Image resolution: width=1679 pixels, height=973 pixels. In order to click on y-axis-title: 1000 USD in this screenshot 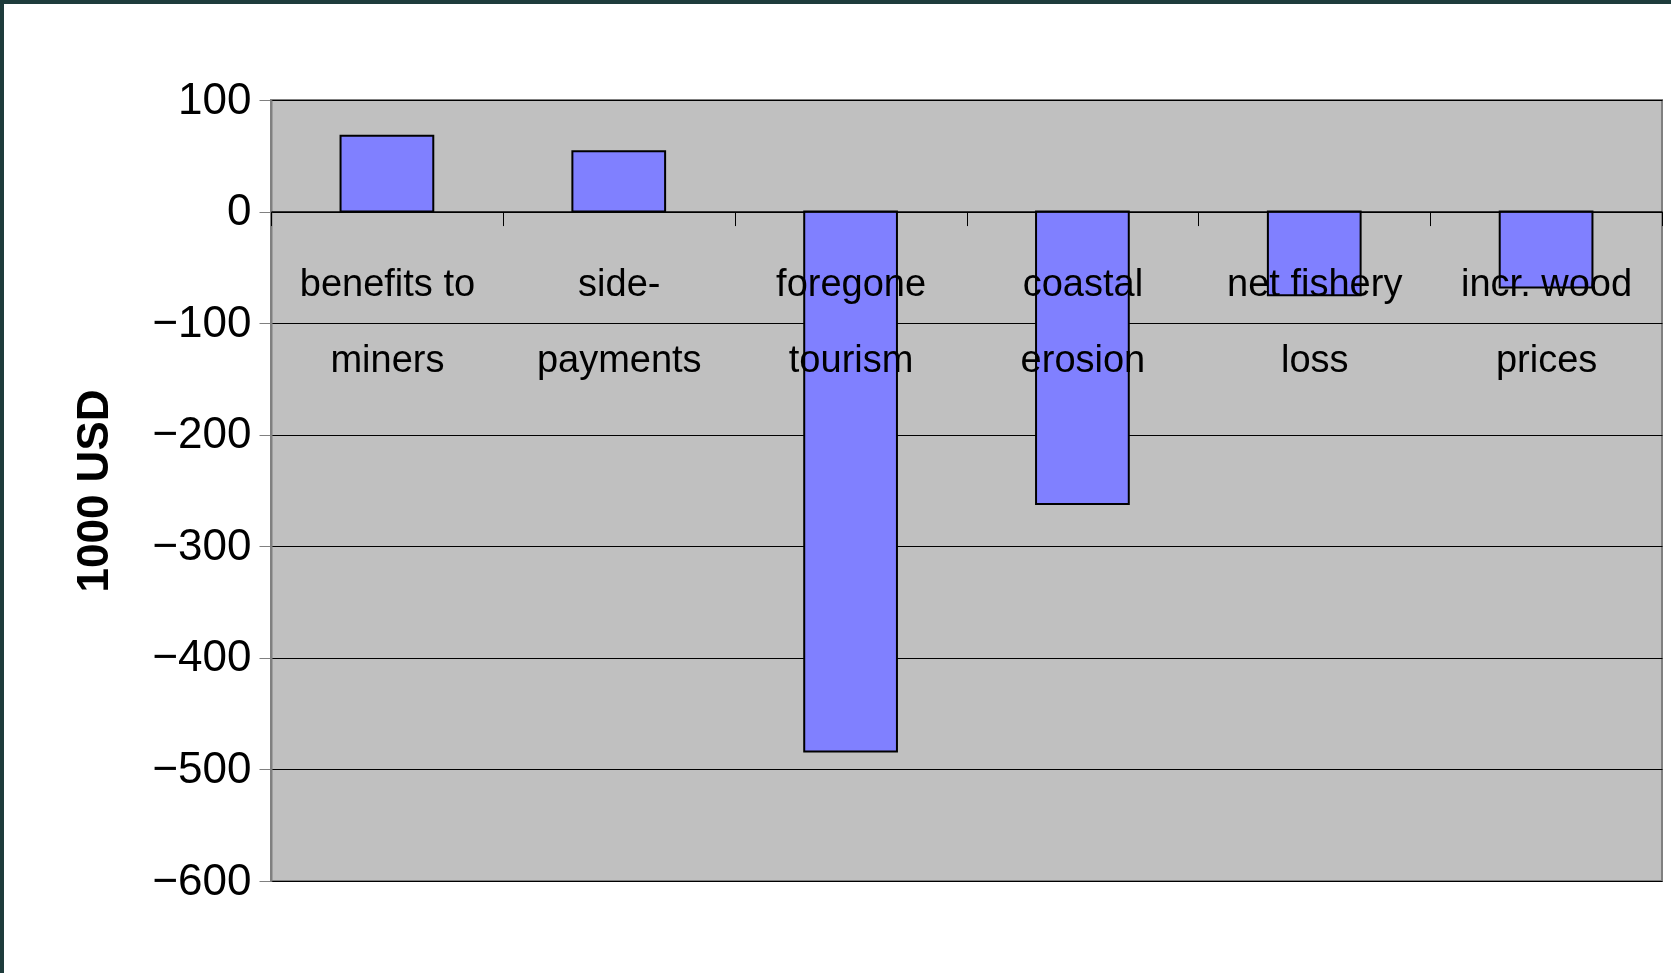, I will do `click(93, 491)`.